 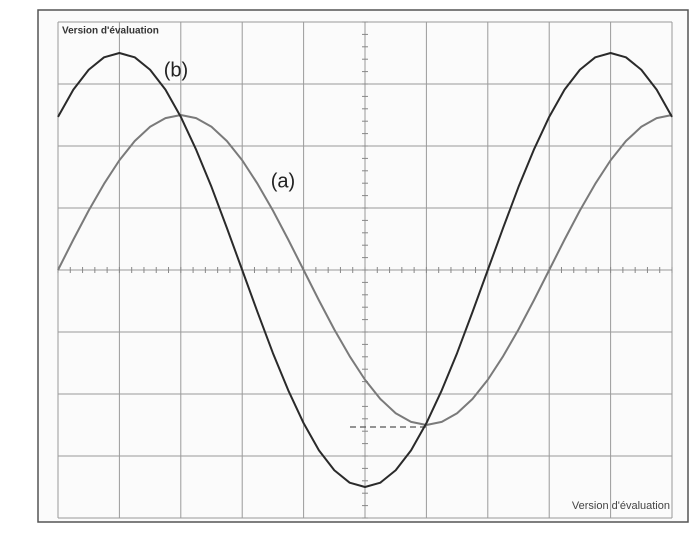 I want to click on series-label: (b), so click(x=176, y=70).